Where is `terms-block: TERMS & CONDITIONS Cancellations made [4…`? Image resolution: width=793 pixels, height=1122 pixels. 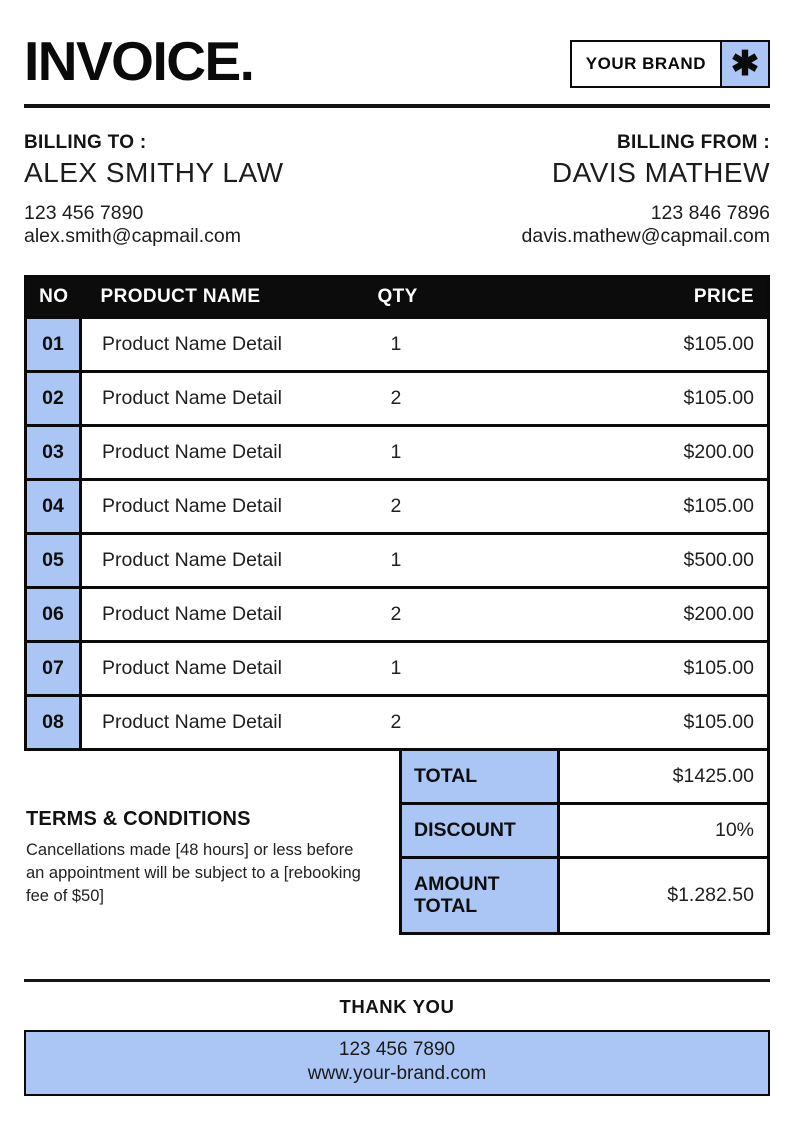 terms-block: TERMS & CONDITIONS Cancellations made [4… is located at coordinates (194, 857).